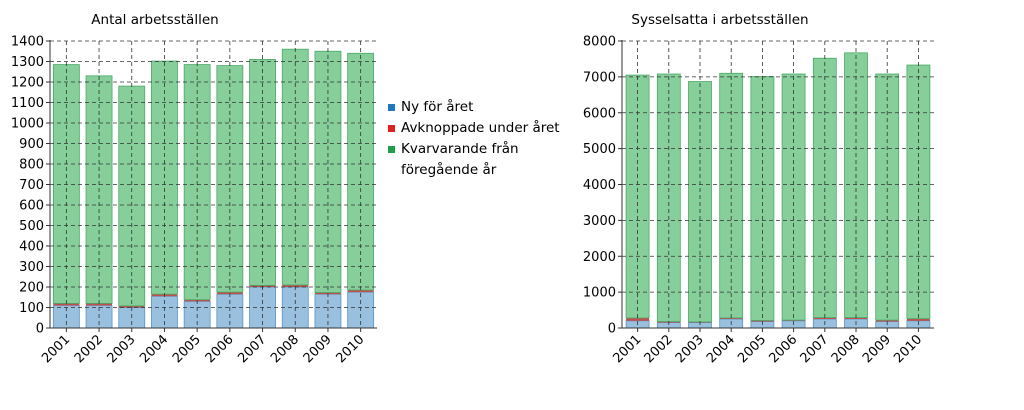  Describe the element at coordinates (599, 185) in the screenshot. I see `y-tick-label: 4000` at that location.